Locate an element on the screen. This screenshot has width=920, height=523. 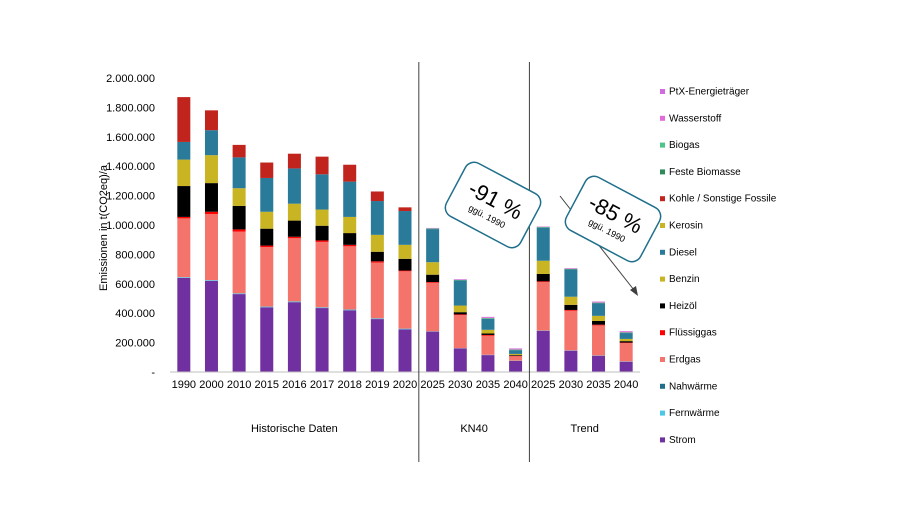
y-tick-label: 1.800.000 is located at coordinates (130, 108).